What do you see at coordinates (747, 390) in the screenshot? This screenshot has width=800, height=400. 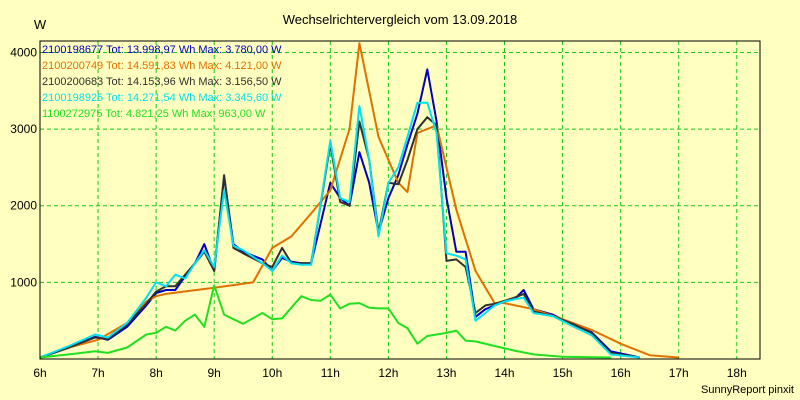 I see `footer-credit: SunnyReport pinxit` at bounding box center [747, 390].